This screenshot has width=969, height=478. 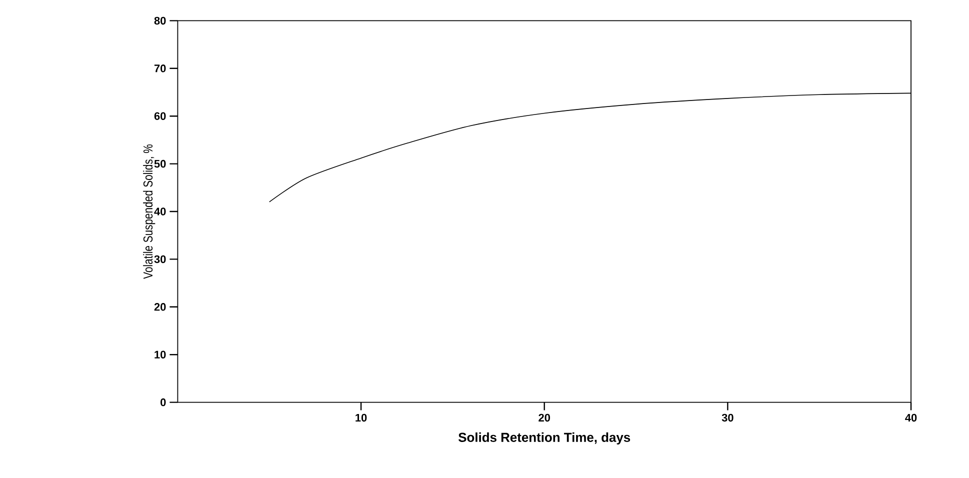 I want to click on x-tick-label: 40, so click(x=911, y=418).